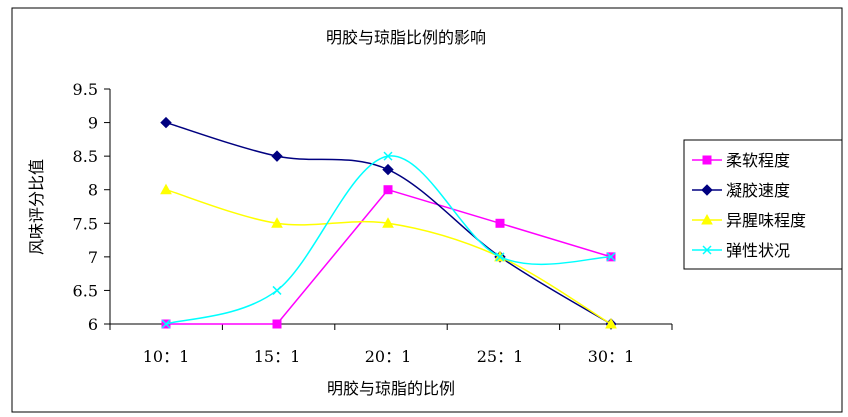 This screenshot has height=417, width=848. What do you see at coordinates (93, 190) in the screenshot?
I see `y-tick-label: 8` at bounding box center [93, 190].